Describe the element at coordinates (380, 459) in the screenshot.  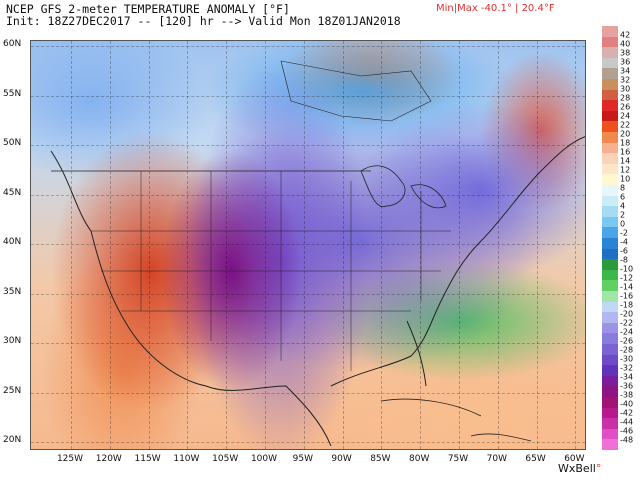
I see `longitude-label: 85W` at that location.